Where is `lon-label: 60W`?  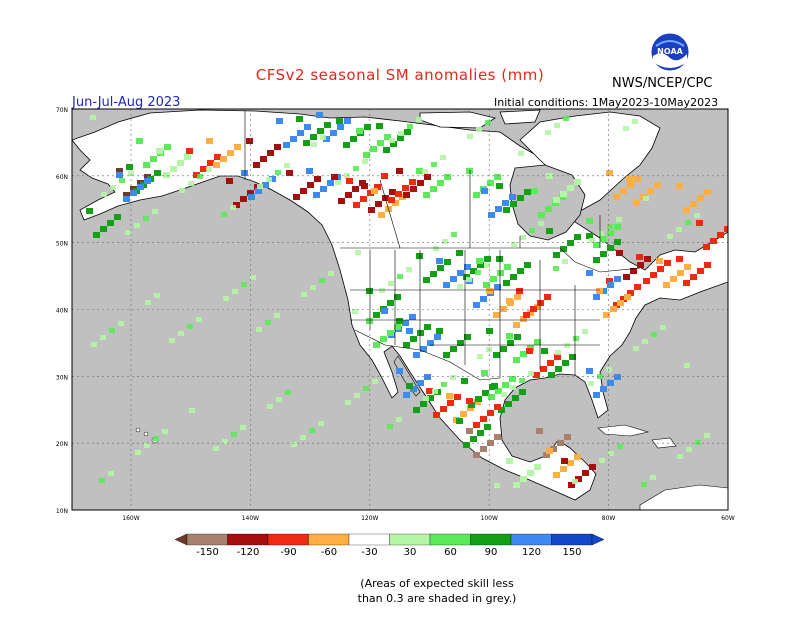 lon-label: 60W is located at coordinates (728, 518).